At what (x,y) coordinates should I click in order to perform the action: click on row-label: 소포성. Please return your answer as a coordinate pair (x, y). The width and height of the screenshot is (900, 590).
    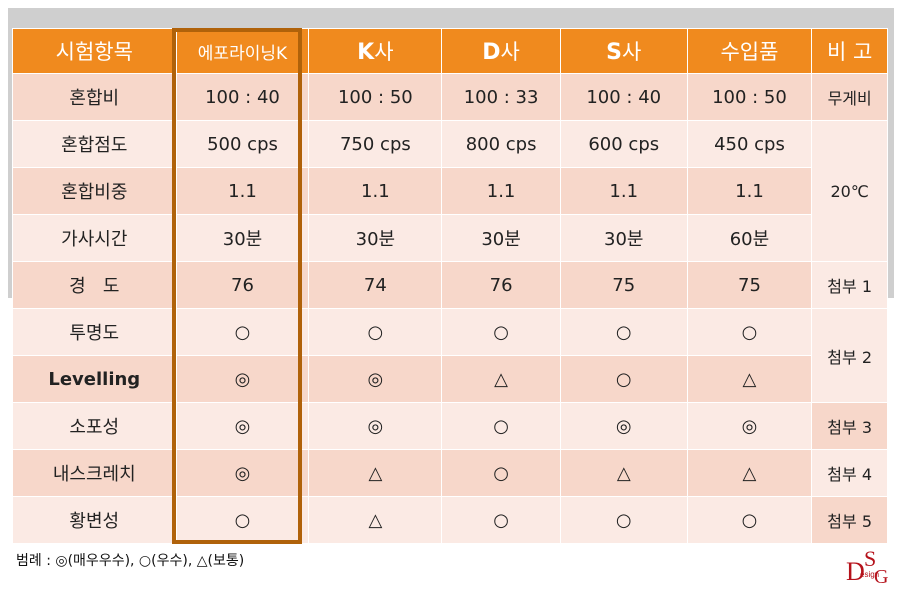
    Looking at the image, I should click on (94, 426).